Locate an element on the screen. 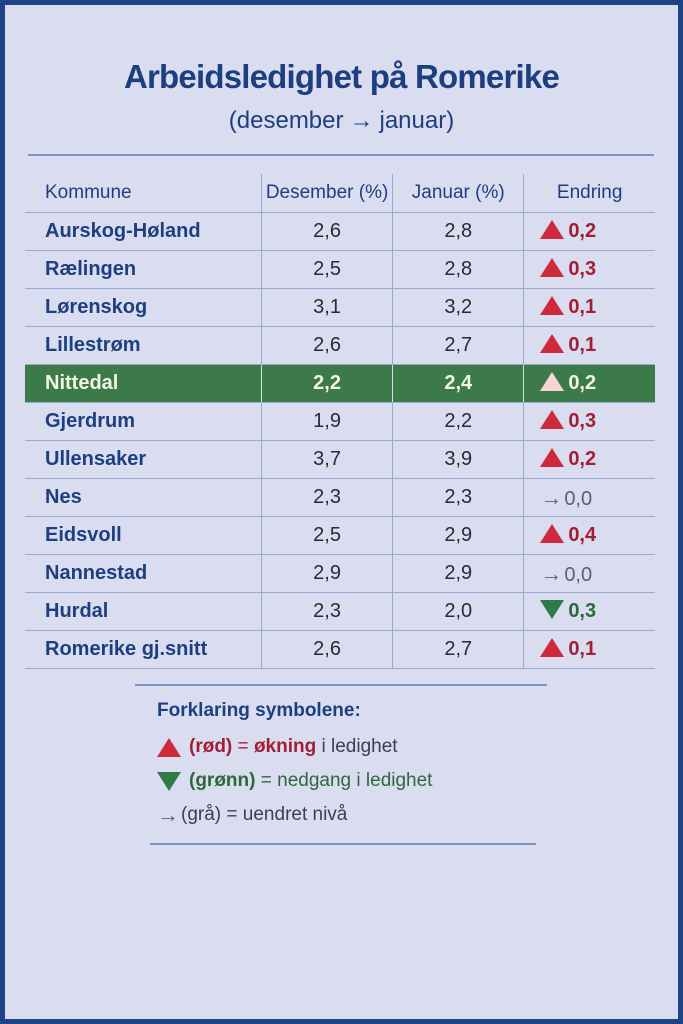 This screenshot has height=1024, width=683. cell-kommune: Aurskog-Høland is located at coordinates (143, 231).